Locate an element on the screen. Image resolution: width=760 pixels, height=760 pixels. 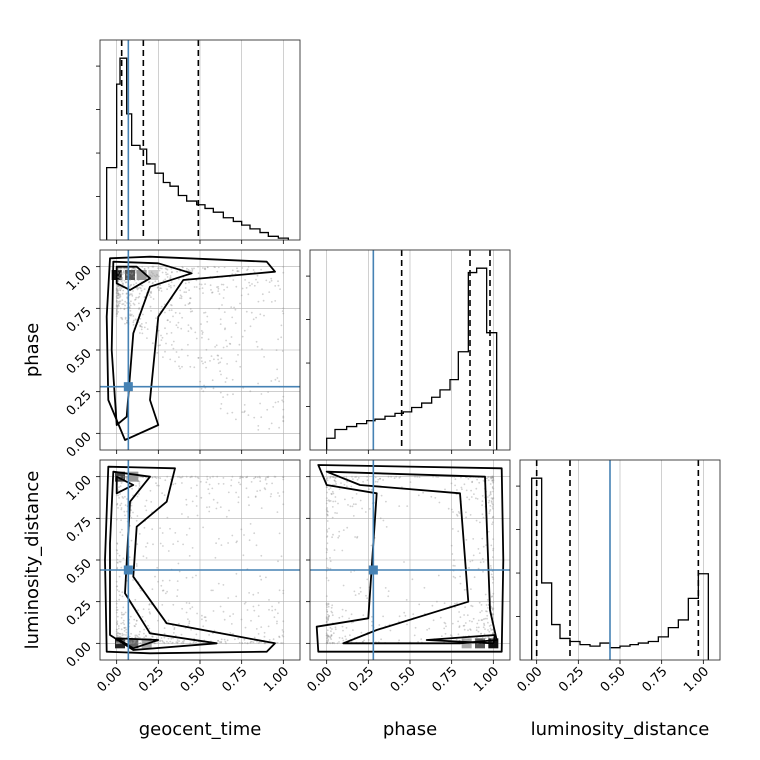
x-axis-label-luminosity-distance: luminosity_distance is located at coordinates (620, 729).